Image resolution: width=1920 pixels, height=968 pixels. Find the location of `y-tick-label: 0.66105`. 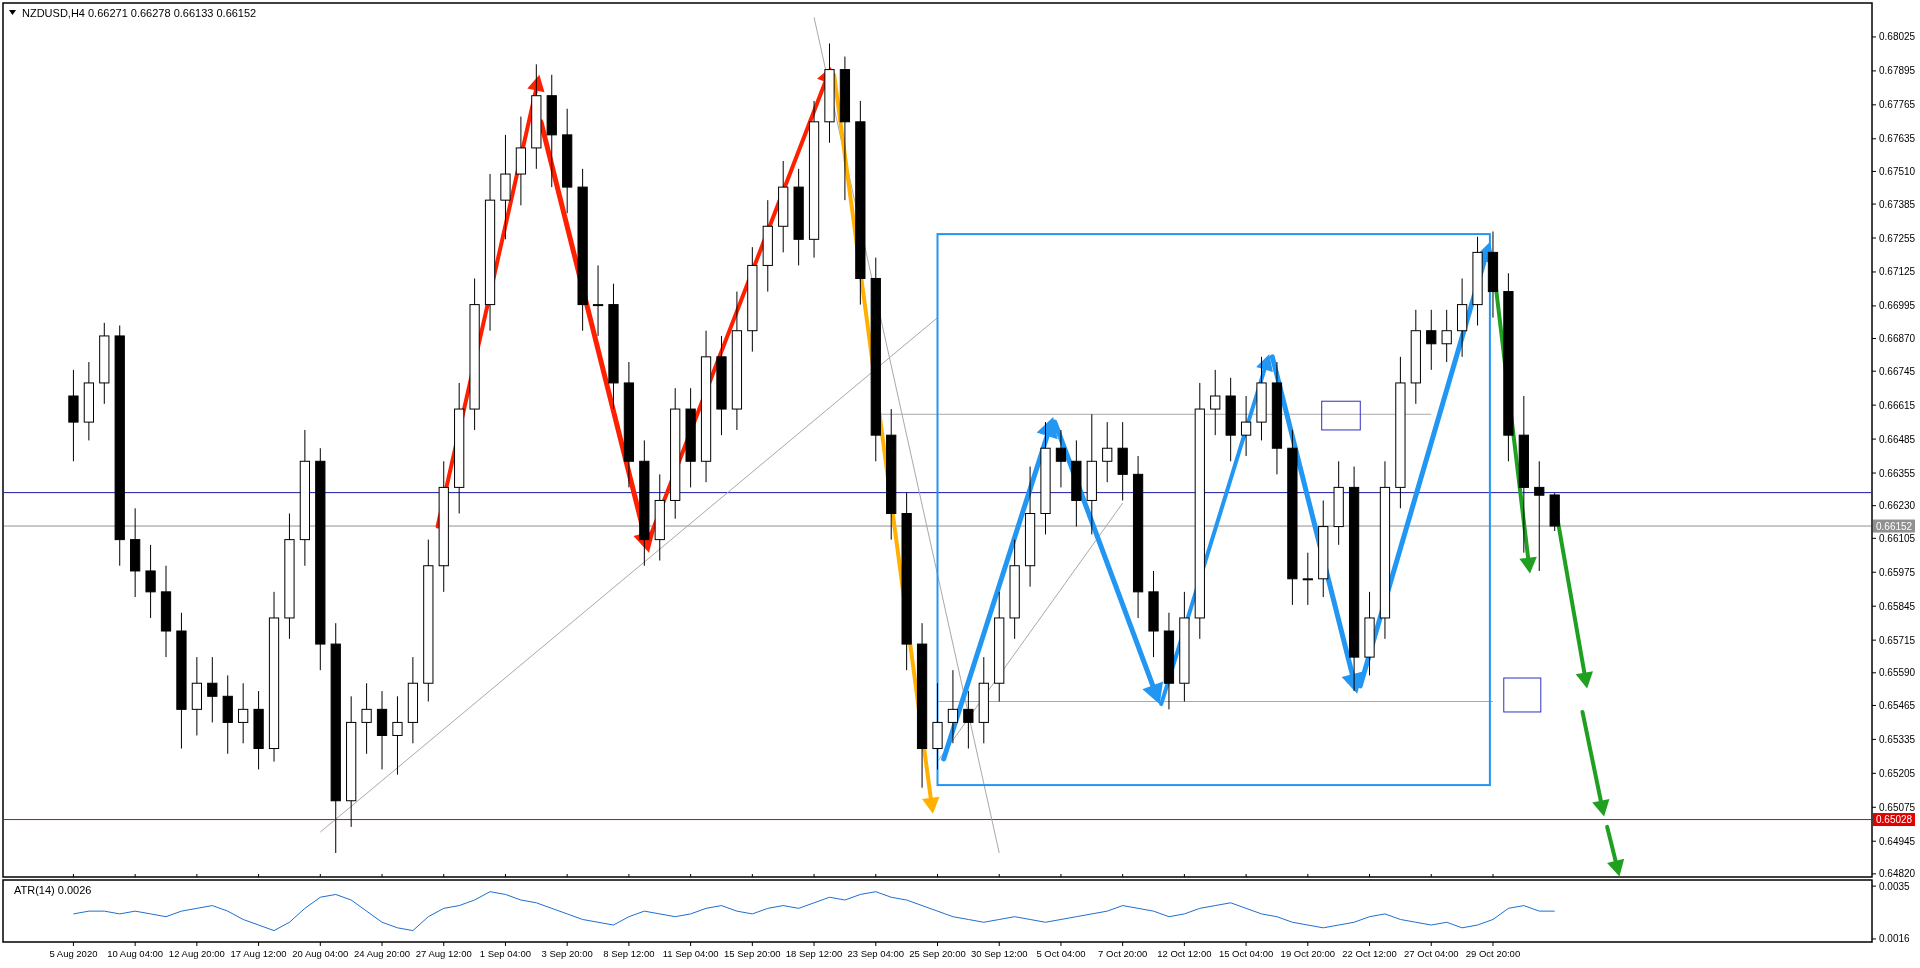

y-tick-label: 0.66105 is located at coordinates (1897, 538).